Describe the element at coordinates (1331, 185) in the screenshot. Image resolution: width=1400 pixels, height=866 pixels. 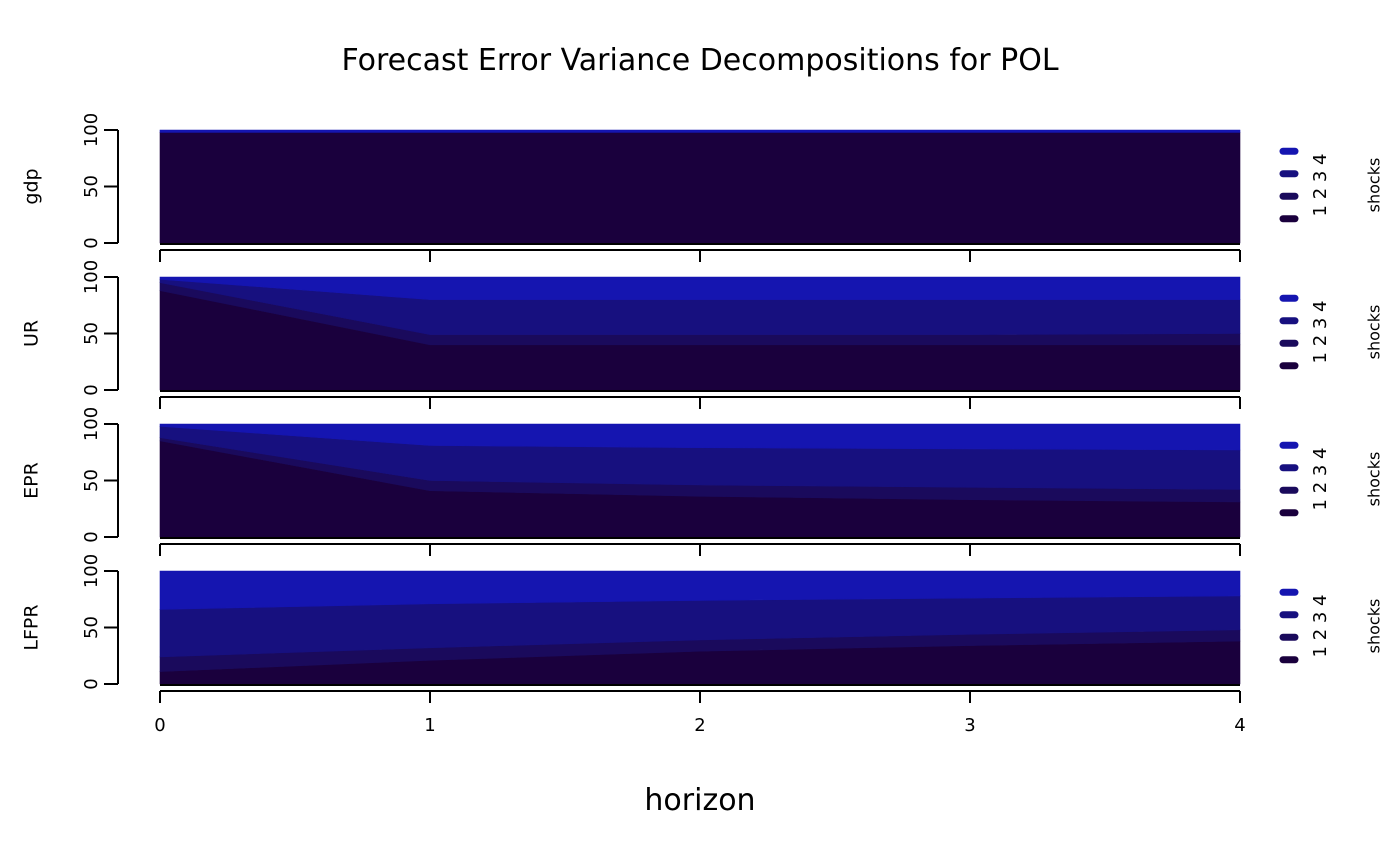
I see `legend-gdp: 1 2 3 4 shocks` at that location.